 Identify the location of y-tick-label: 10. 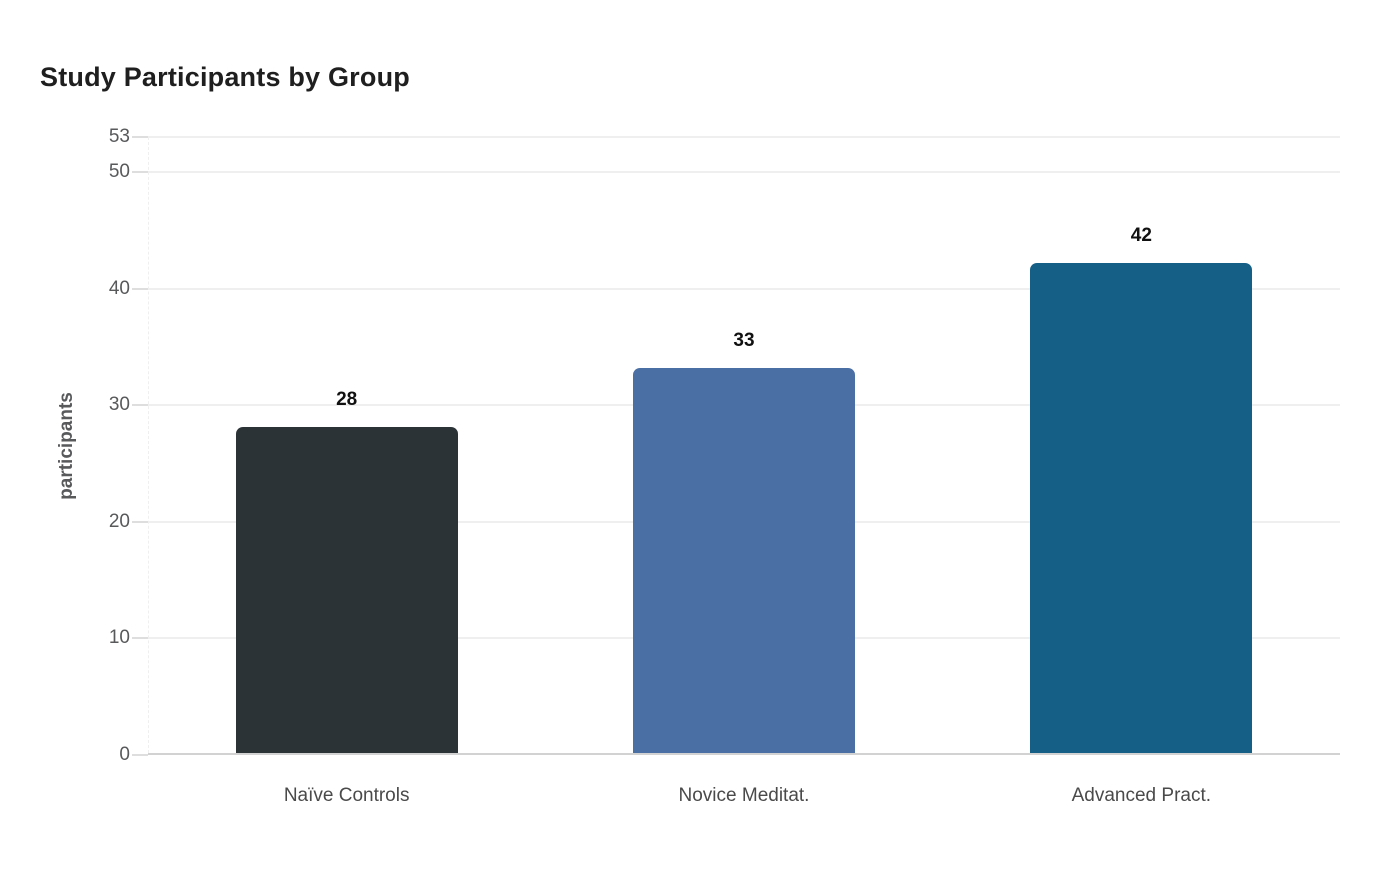
(119, 638).